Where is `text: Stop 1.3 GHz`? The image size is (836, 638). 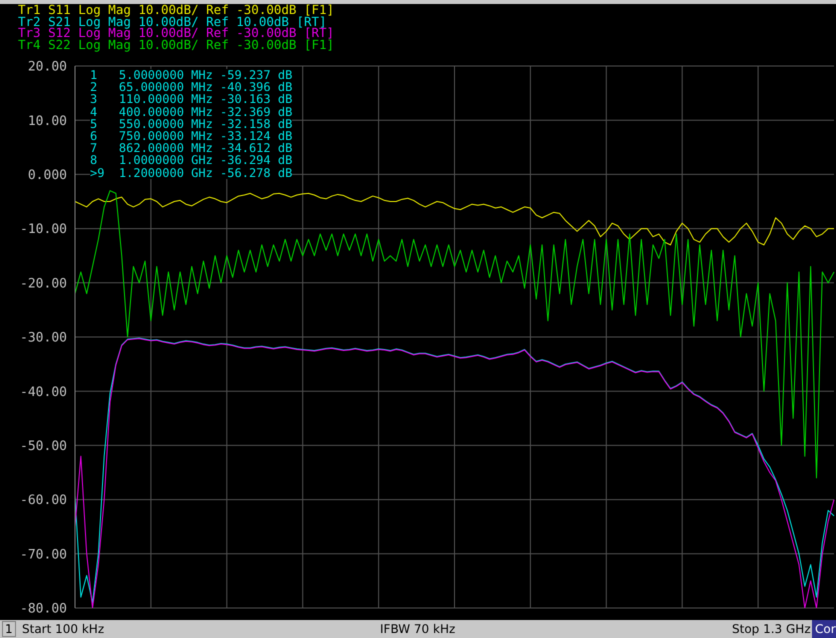
text: Stop 1.3 GHz is located at coordinates (771, 629).